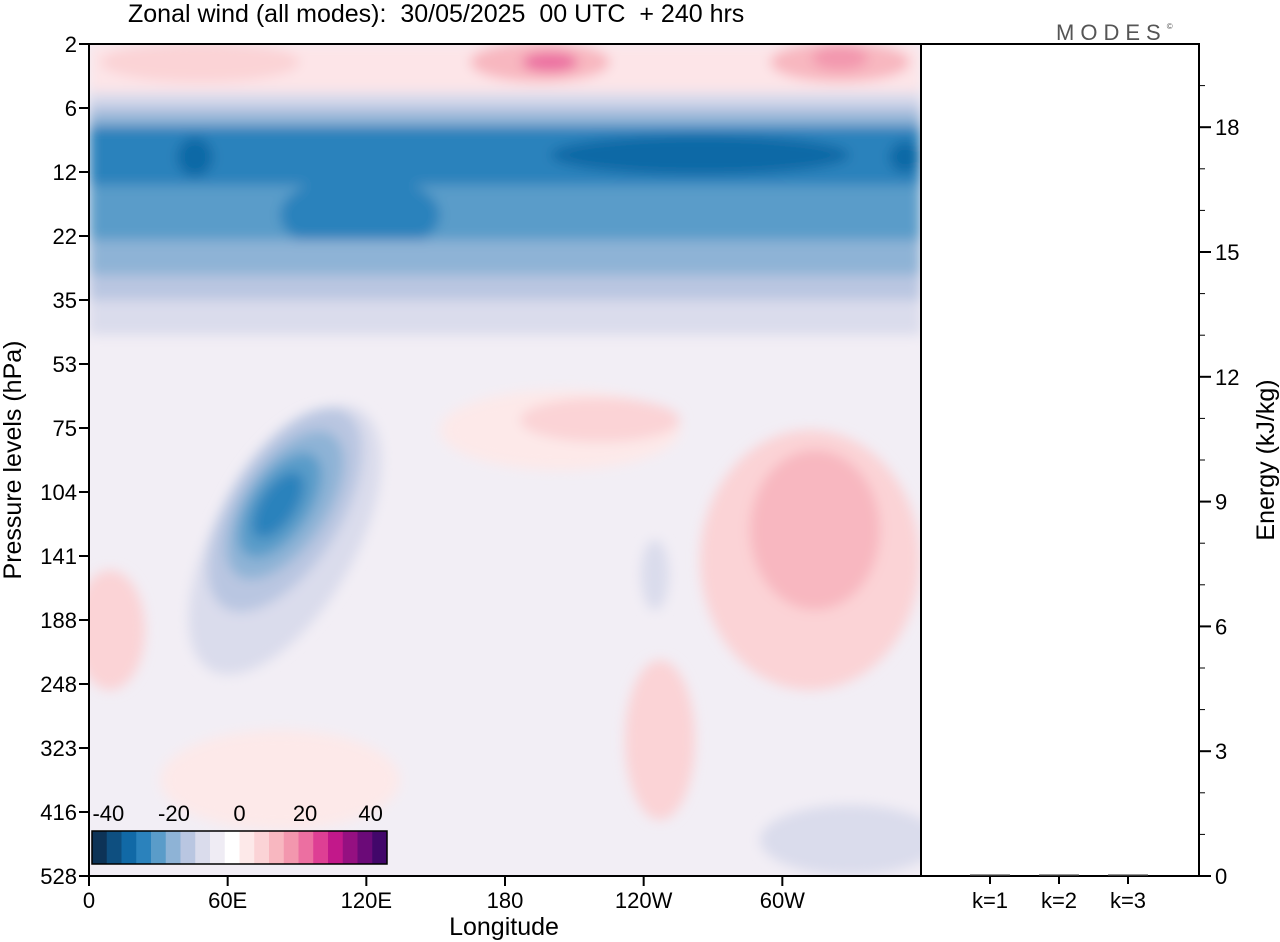 This screenshot has width=1280, height=942. What do you see at coordinates (505, 121) in the screenshot?
I see `contour-transition-c` at bounding box center [505, 121].